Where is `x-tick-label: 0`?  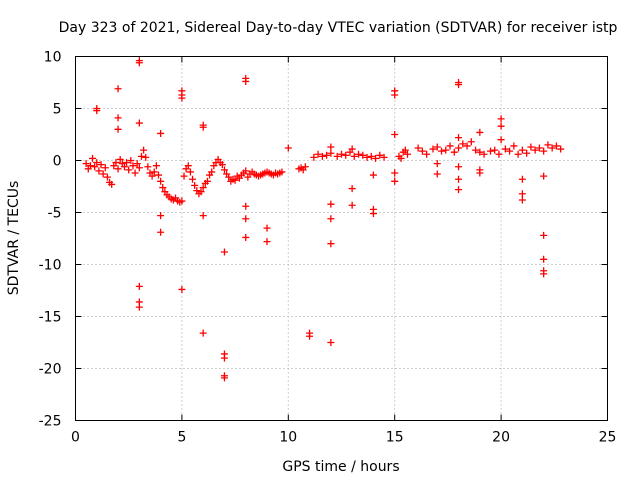 x-tick-label: 0 is located at coordinates (75, 438).